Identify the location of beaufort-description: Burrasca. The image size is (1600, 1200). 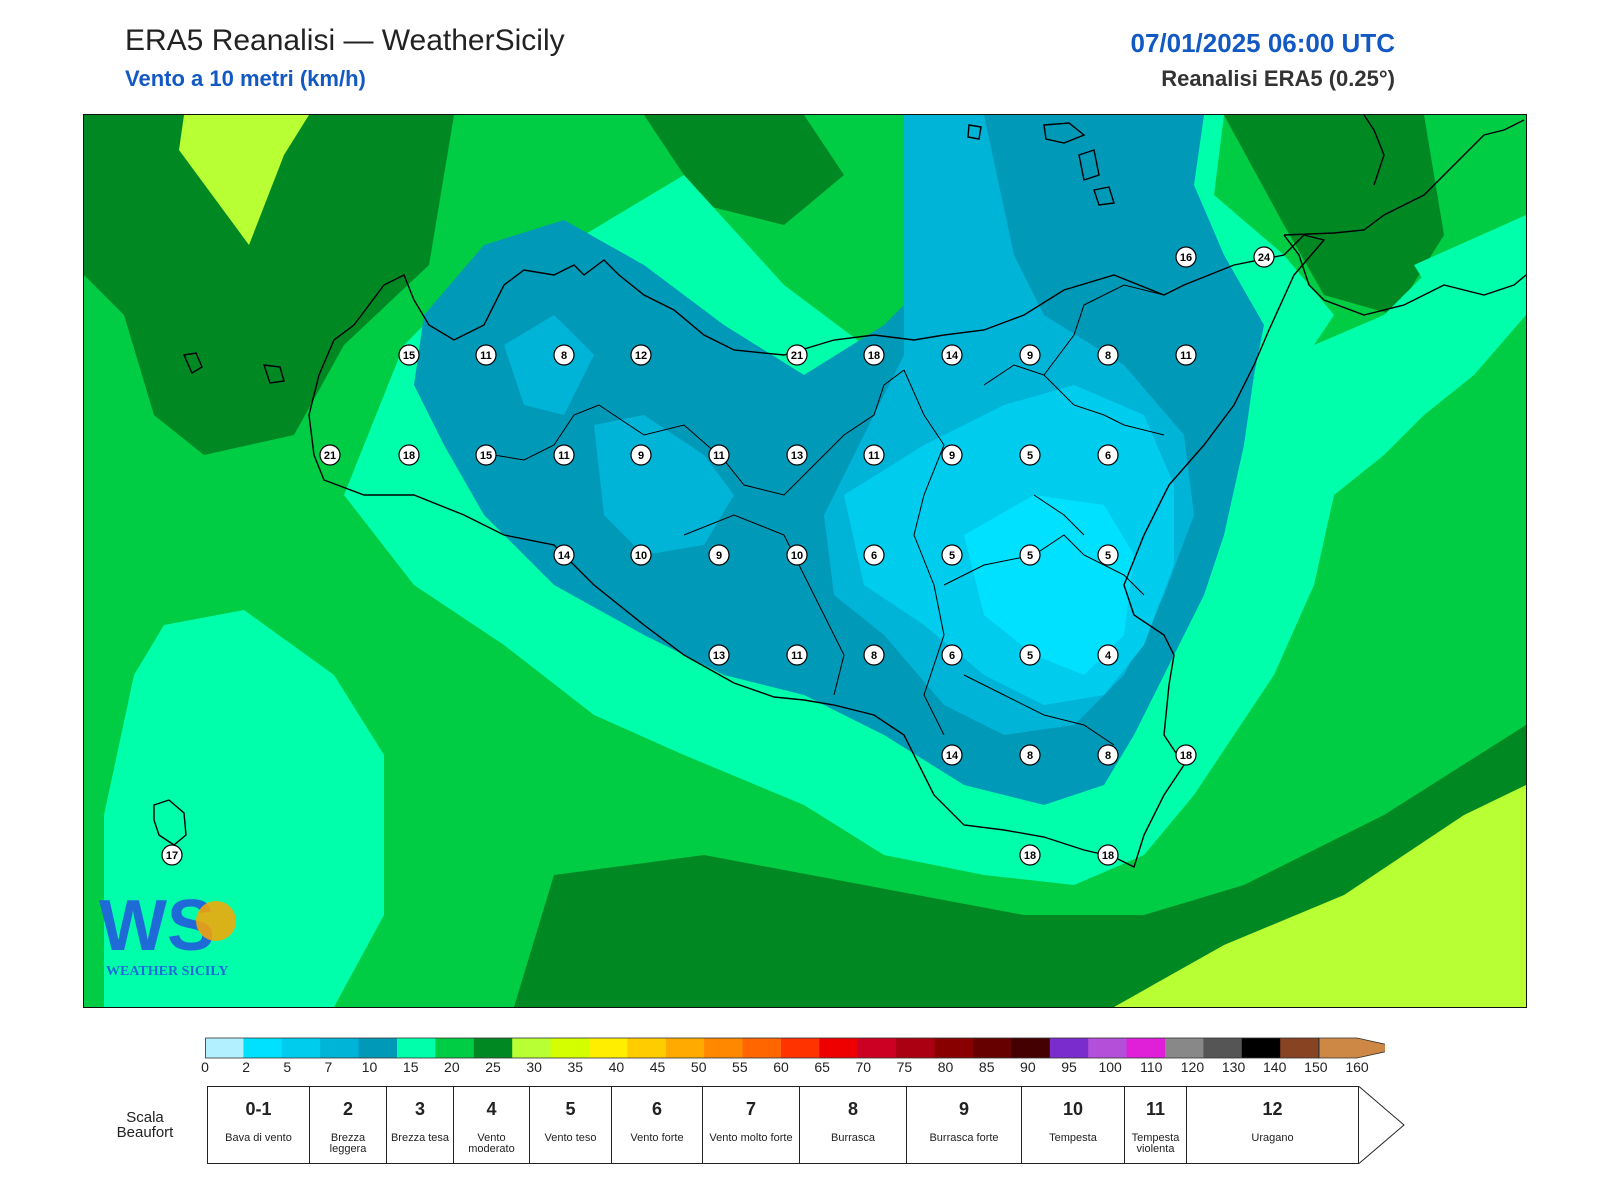
(853, 1138).